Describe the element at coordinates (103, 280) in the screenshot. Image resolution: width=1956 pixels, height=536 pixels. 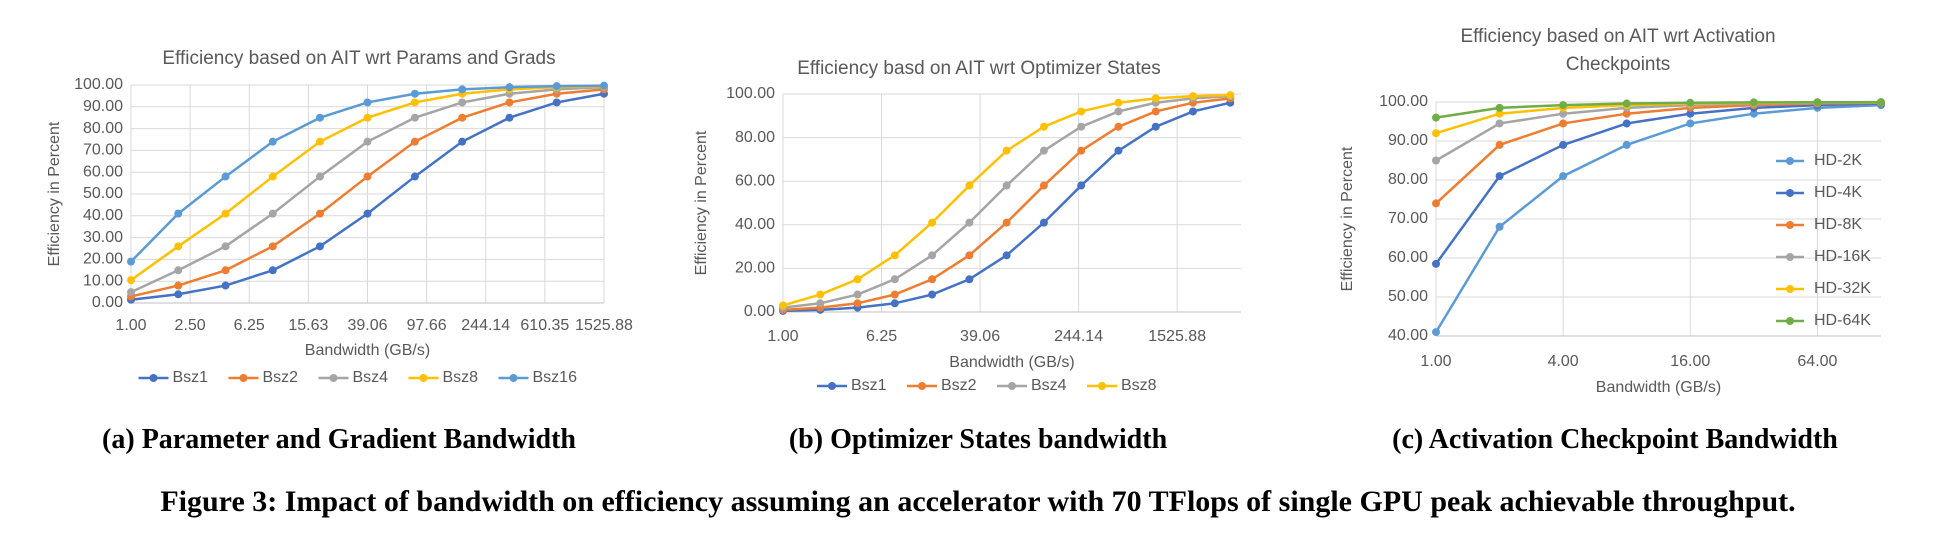
I see `y-tick-label: 10.00` at that location.